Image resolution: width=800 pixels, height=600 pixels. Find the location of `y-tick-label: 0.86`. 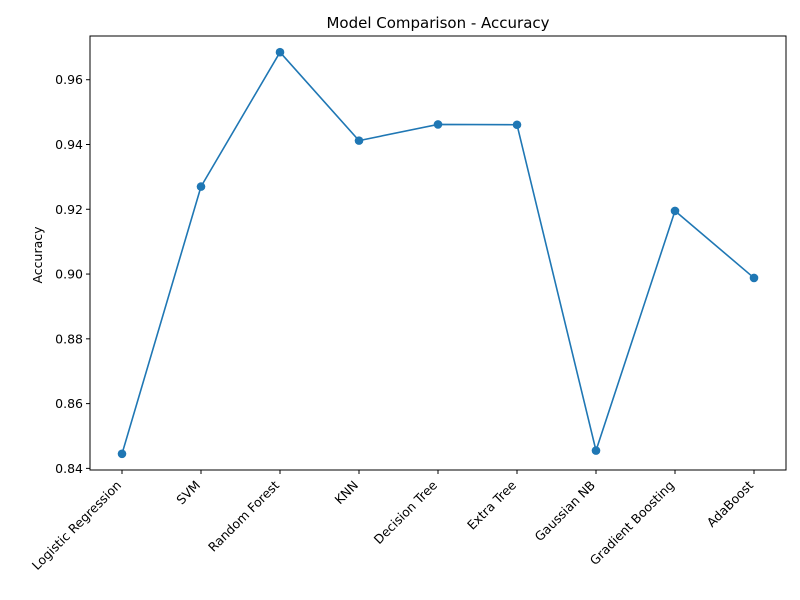

y-tick-label: 0.86 is located at coordinates (69, 403).